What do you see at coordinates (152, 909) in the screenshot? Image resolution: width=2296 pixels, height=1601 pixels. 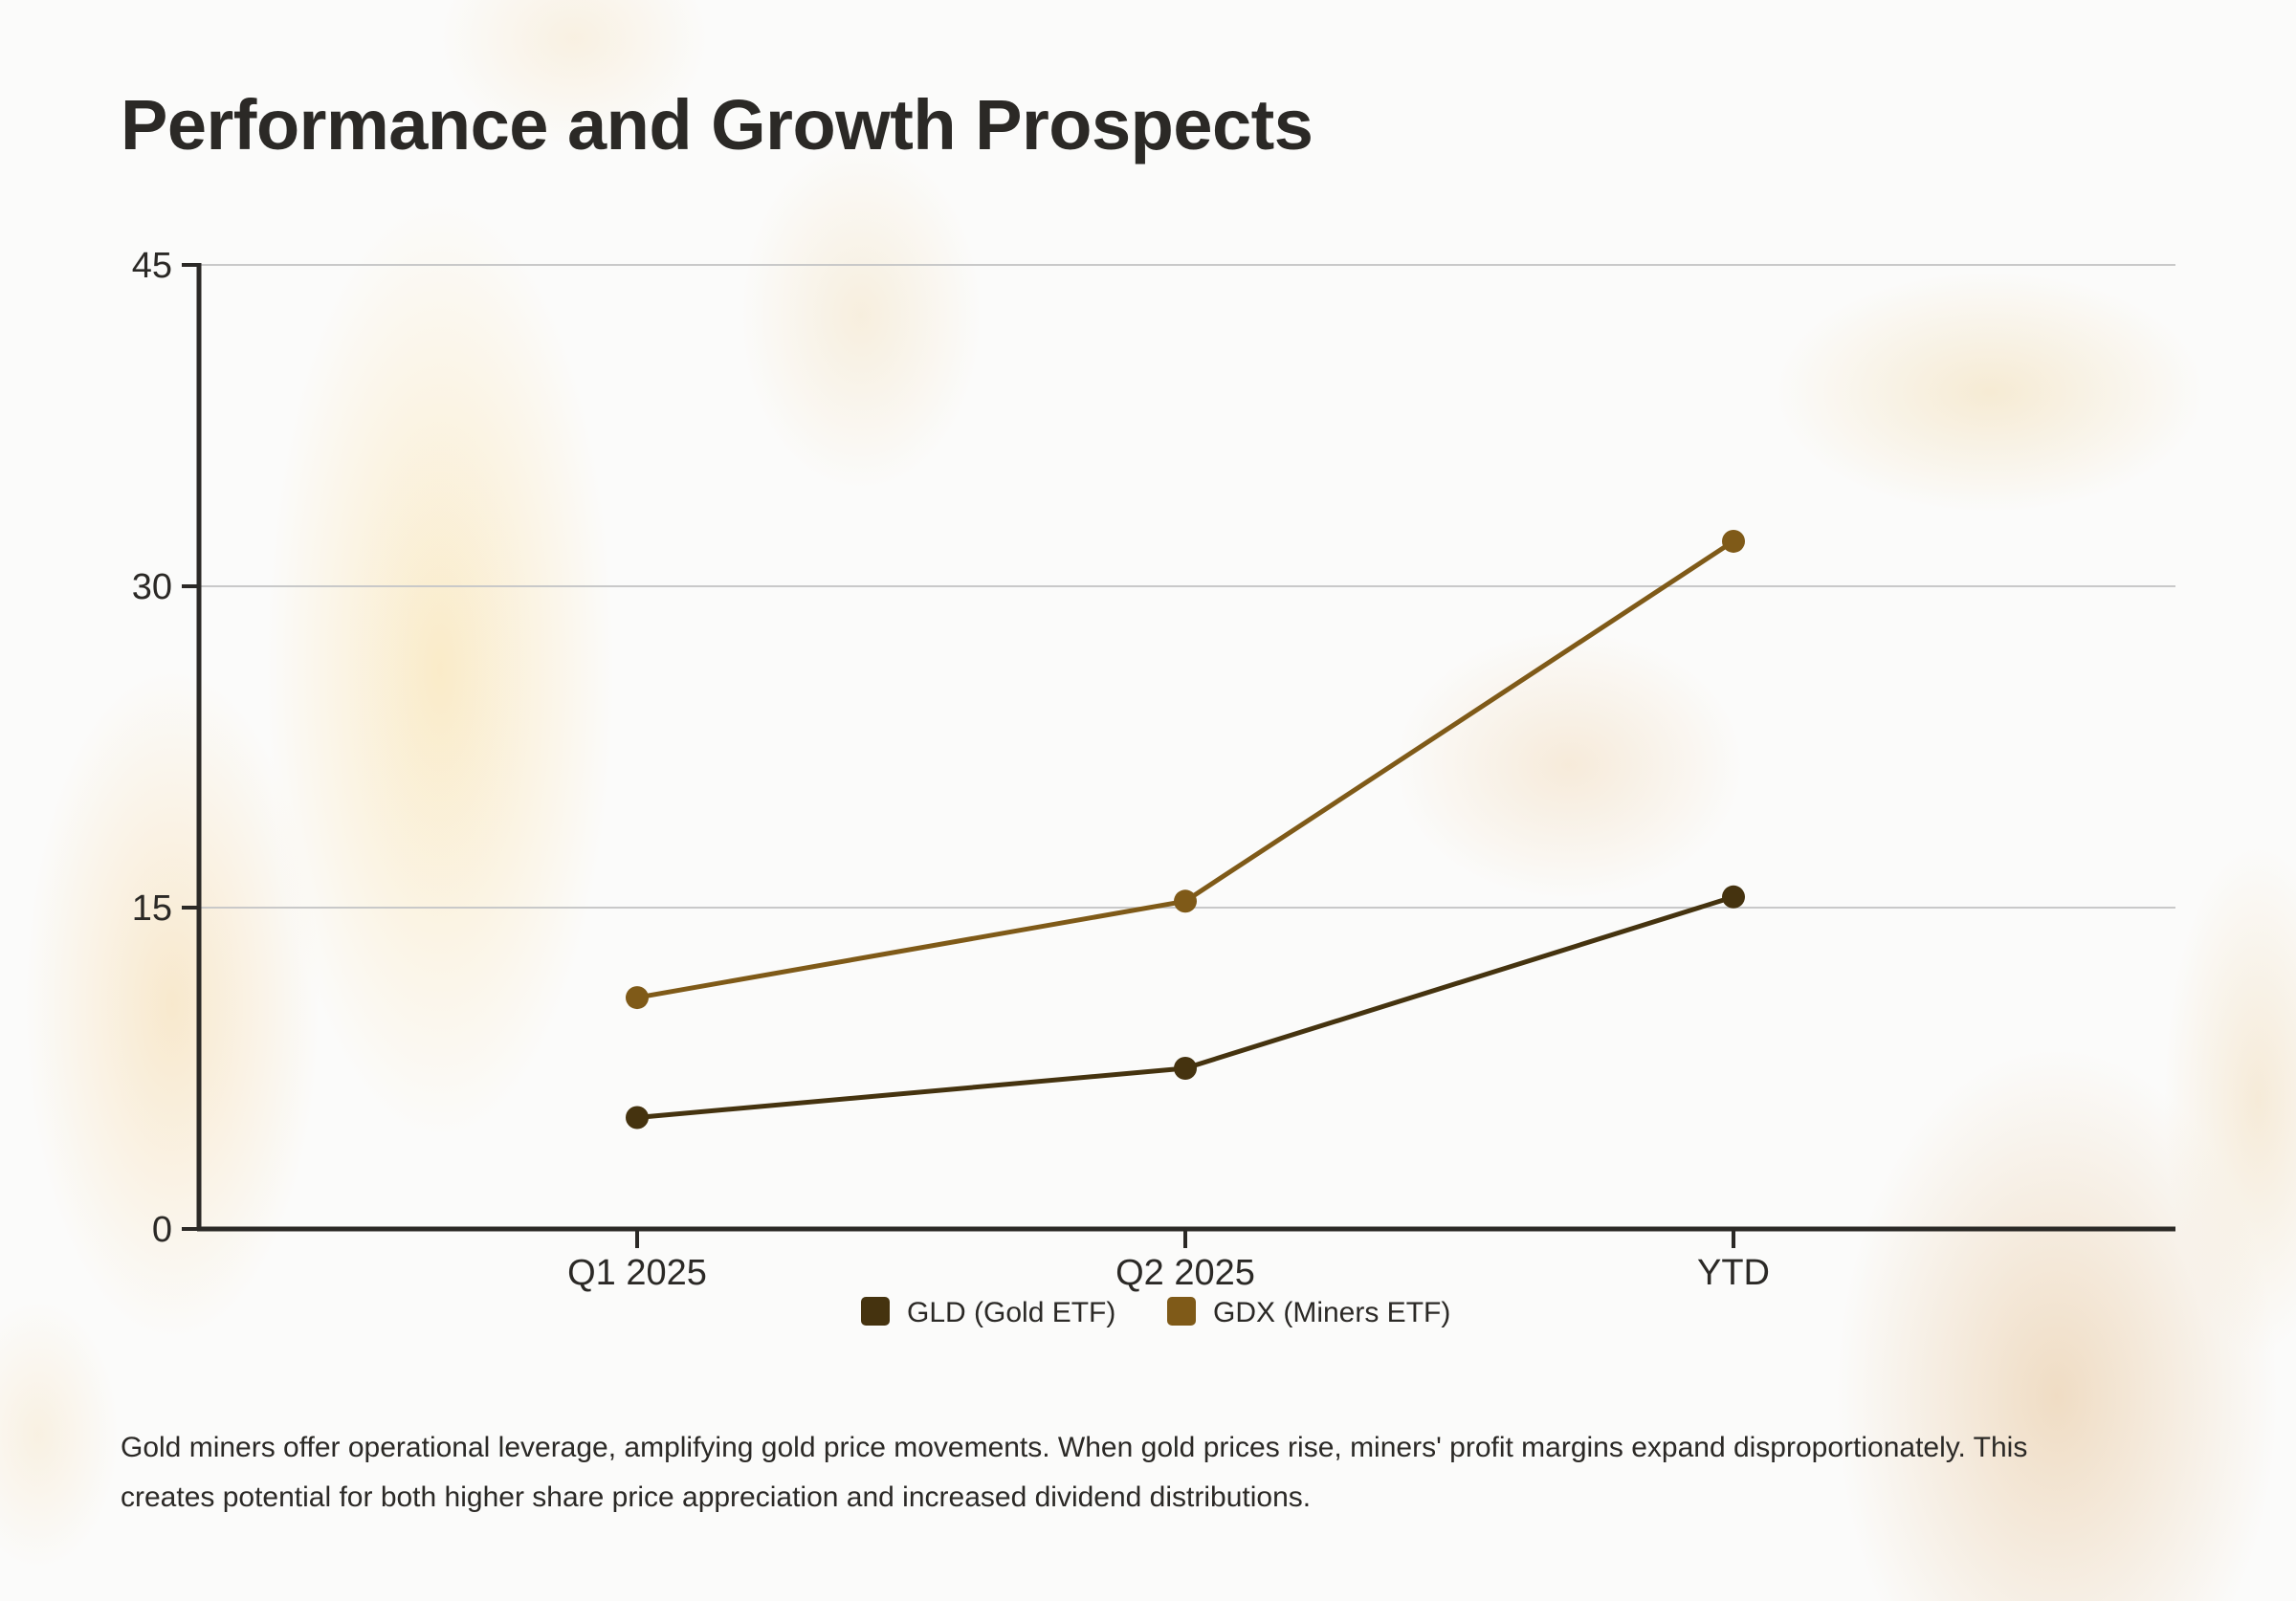 I see `y-tick-label-15: 15` at bounding box center [152, 909].